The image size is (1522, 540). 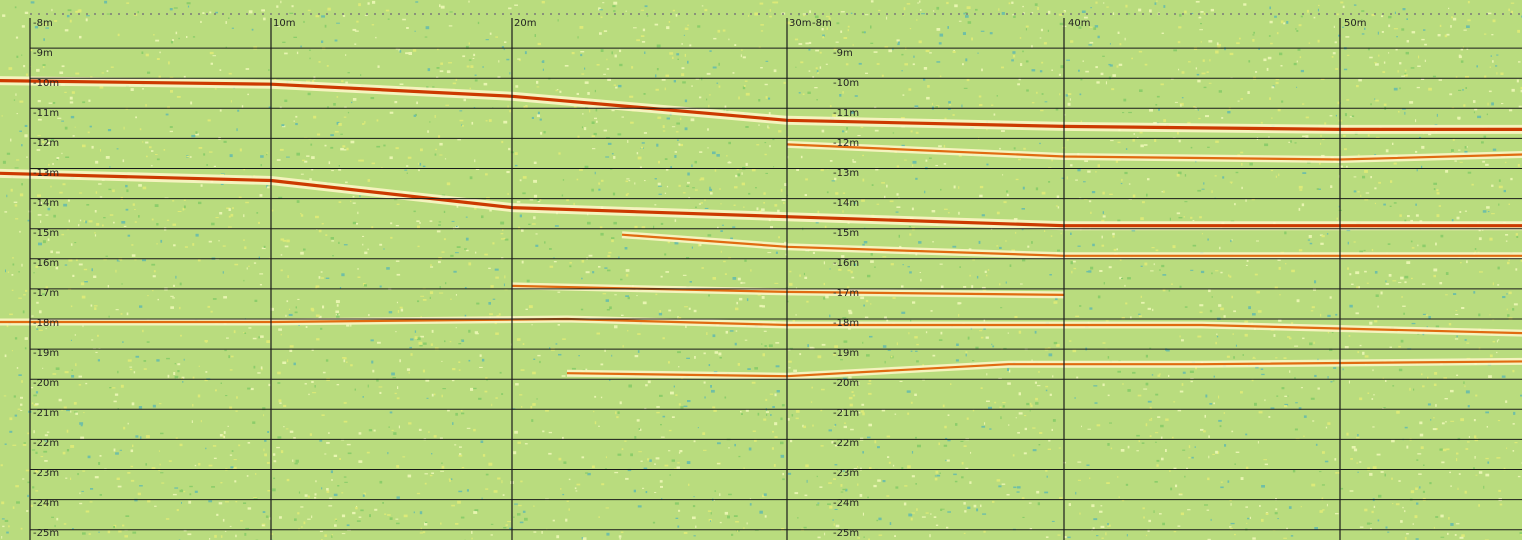 What do you see at coordinates (1044, 369) in the screenshot?
I see `reflector-layer-e` at bounding box center [1044, 369].